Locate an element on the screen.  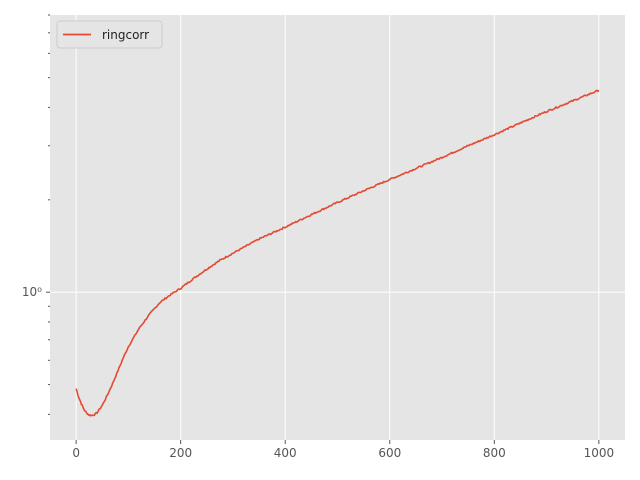
y-tick-label: 10⁰ is located at coordinates (32, 292).